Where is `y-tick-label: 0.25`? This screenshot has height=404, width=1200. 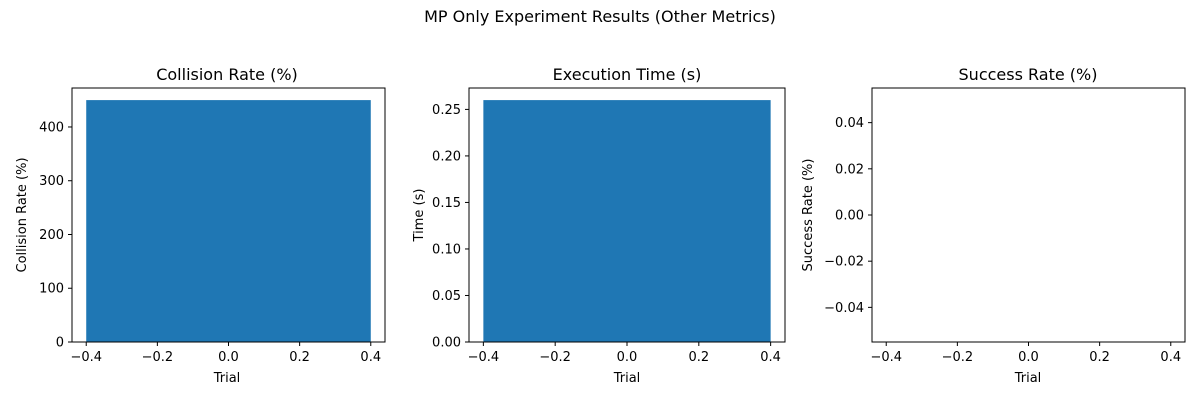
y-tick-label: 0.25 is located at coordinates (446, 110).